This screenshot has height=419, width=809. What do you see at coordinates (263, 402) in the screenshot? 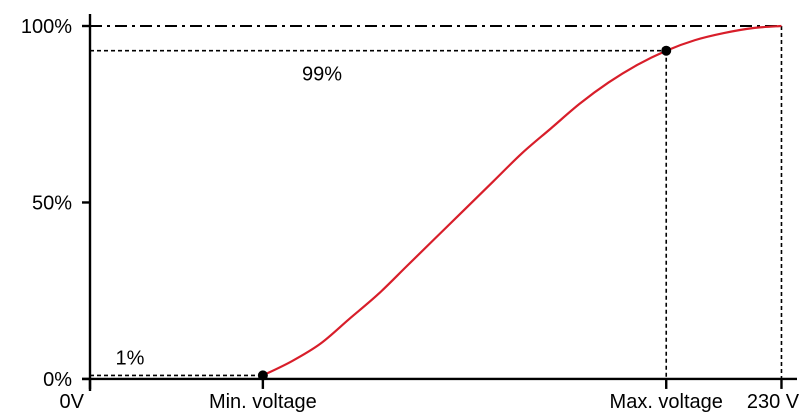
I see `x-tick-label-1: Min. voltage` at bounding box center [263, 402].